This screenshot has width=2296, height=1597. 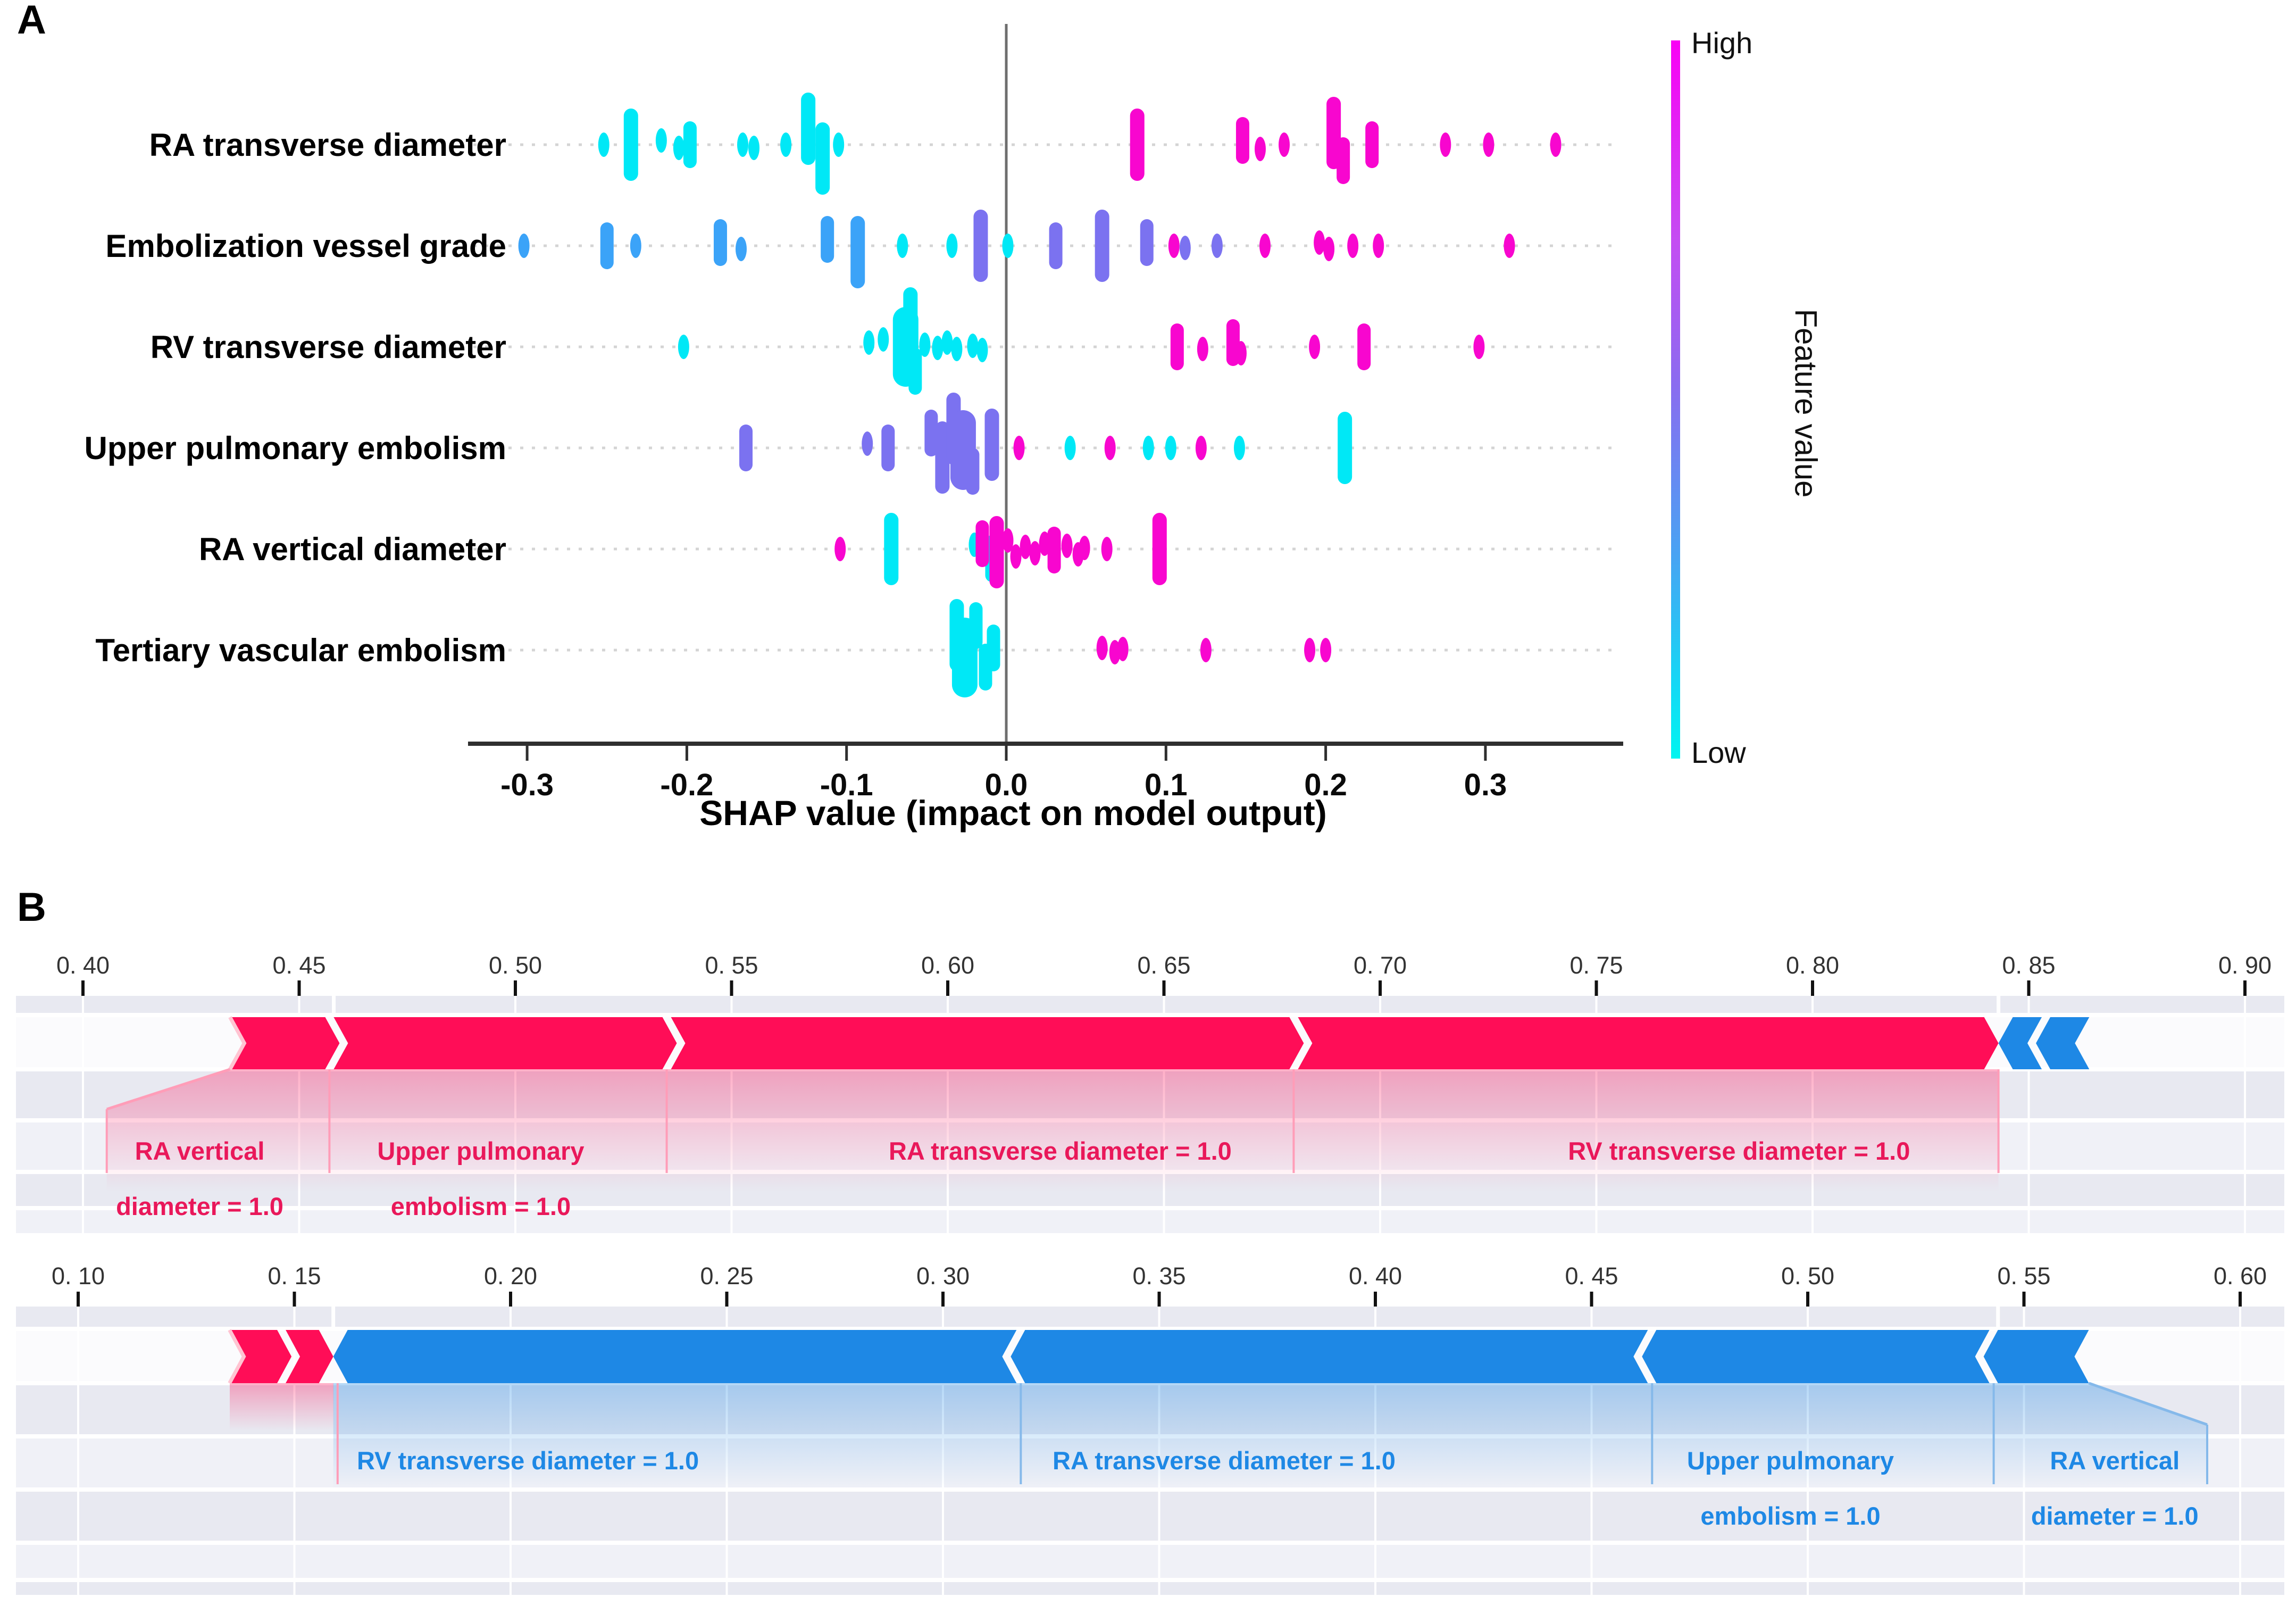 I want to click on axis-tick-label: 0. 20, so click(x=511, y=1276).